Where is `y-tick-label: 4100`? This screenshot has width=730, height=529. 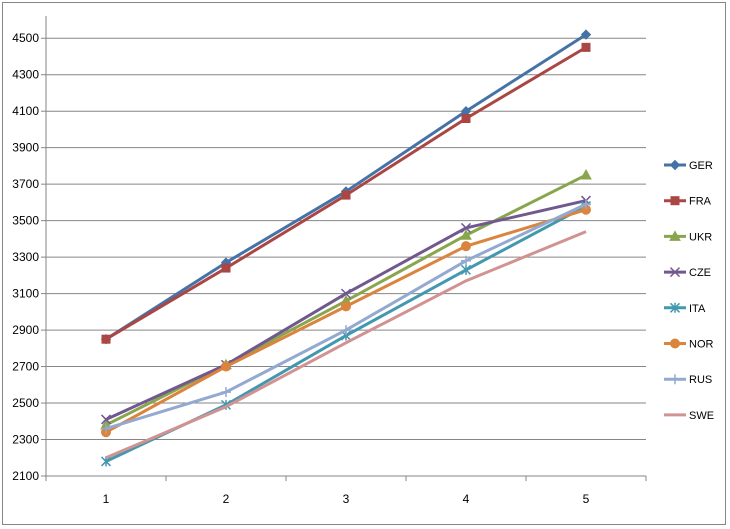
y-tick-label: 4100 is located at coordinates (25, 111).